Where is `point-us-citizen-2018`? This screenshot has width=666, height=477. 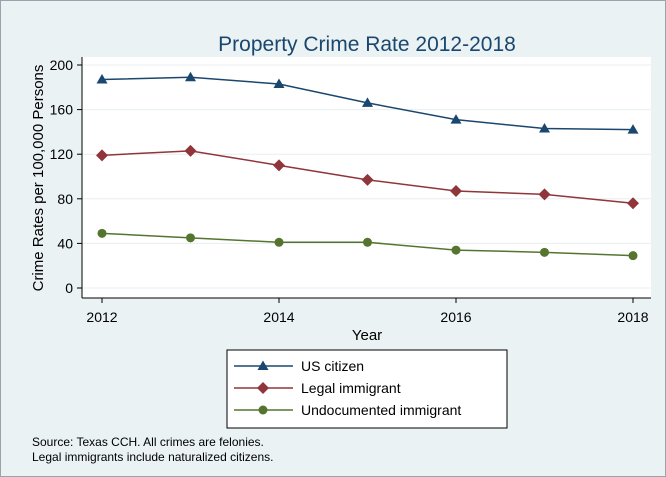 point-us-citizen-2018 is located at coordinates (633, 129).